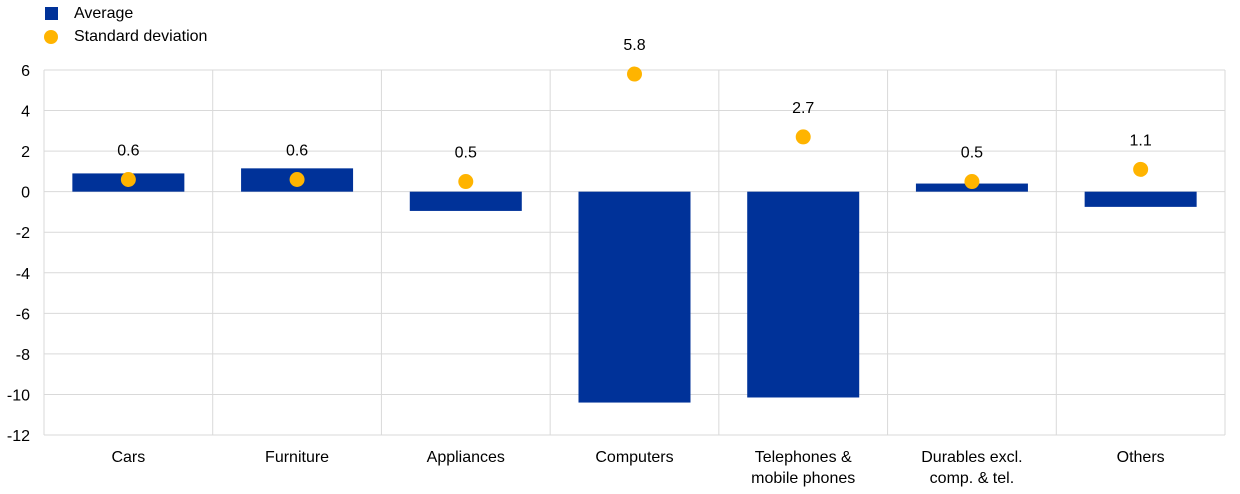 Image resolution: width=1240 pixels, height=494 pixels. What do you see at coordinates (25, 193) in the screenshot?
I see `y-tick-label: 0` at bounding box center [25, 193].